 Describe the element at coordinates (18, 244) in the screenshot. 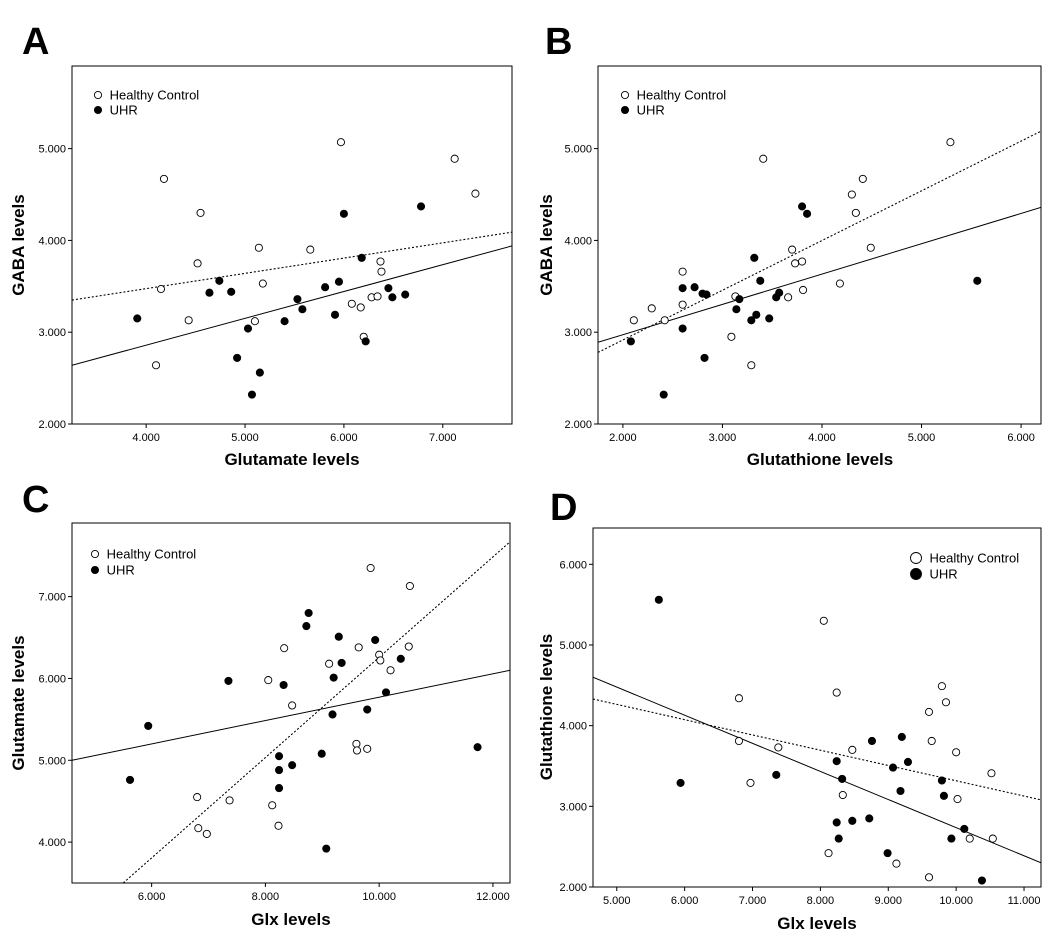

I see `y-axis-title: GABA levels` at that location.